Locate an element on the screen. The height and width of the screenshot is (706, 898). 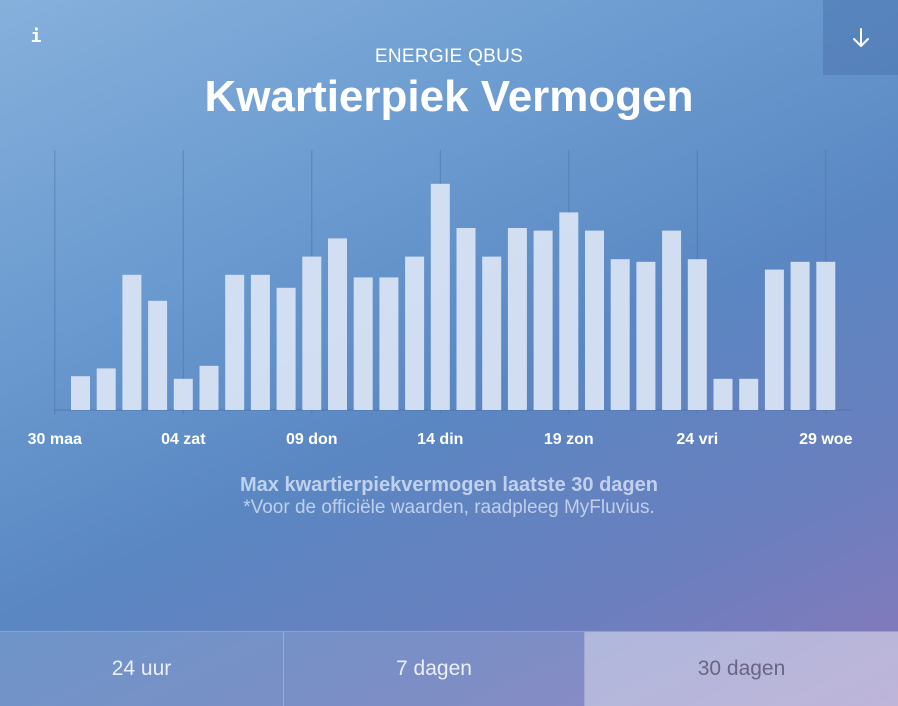
tick-label-3: 14 din is located at coordinates (440, 439).